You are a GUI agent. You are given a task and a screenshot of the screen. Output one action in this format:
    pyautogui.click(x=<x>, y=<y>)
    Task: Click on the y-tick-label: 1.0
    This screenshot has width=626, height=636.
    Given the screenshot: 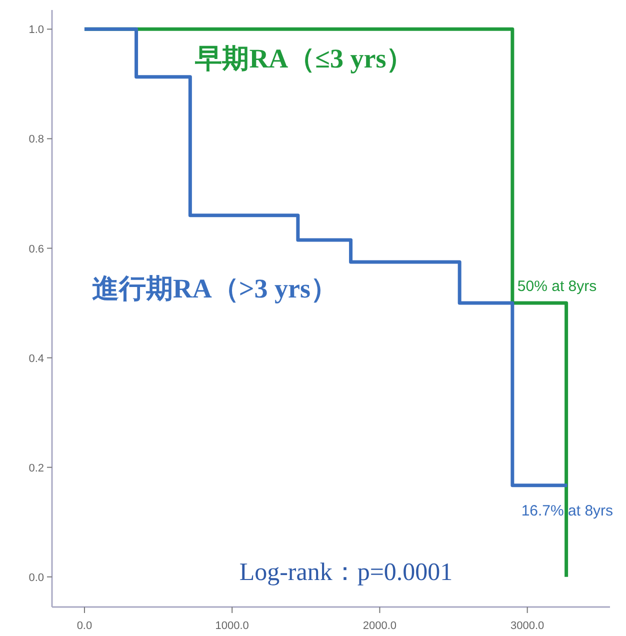 What is the action you would take?
    pyautogui.click(x=36, y=30)
    